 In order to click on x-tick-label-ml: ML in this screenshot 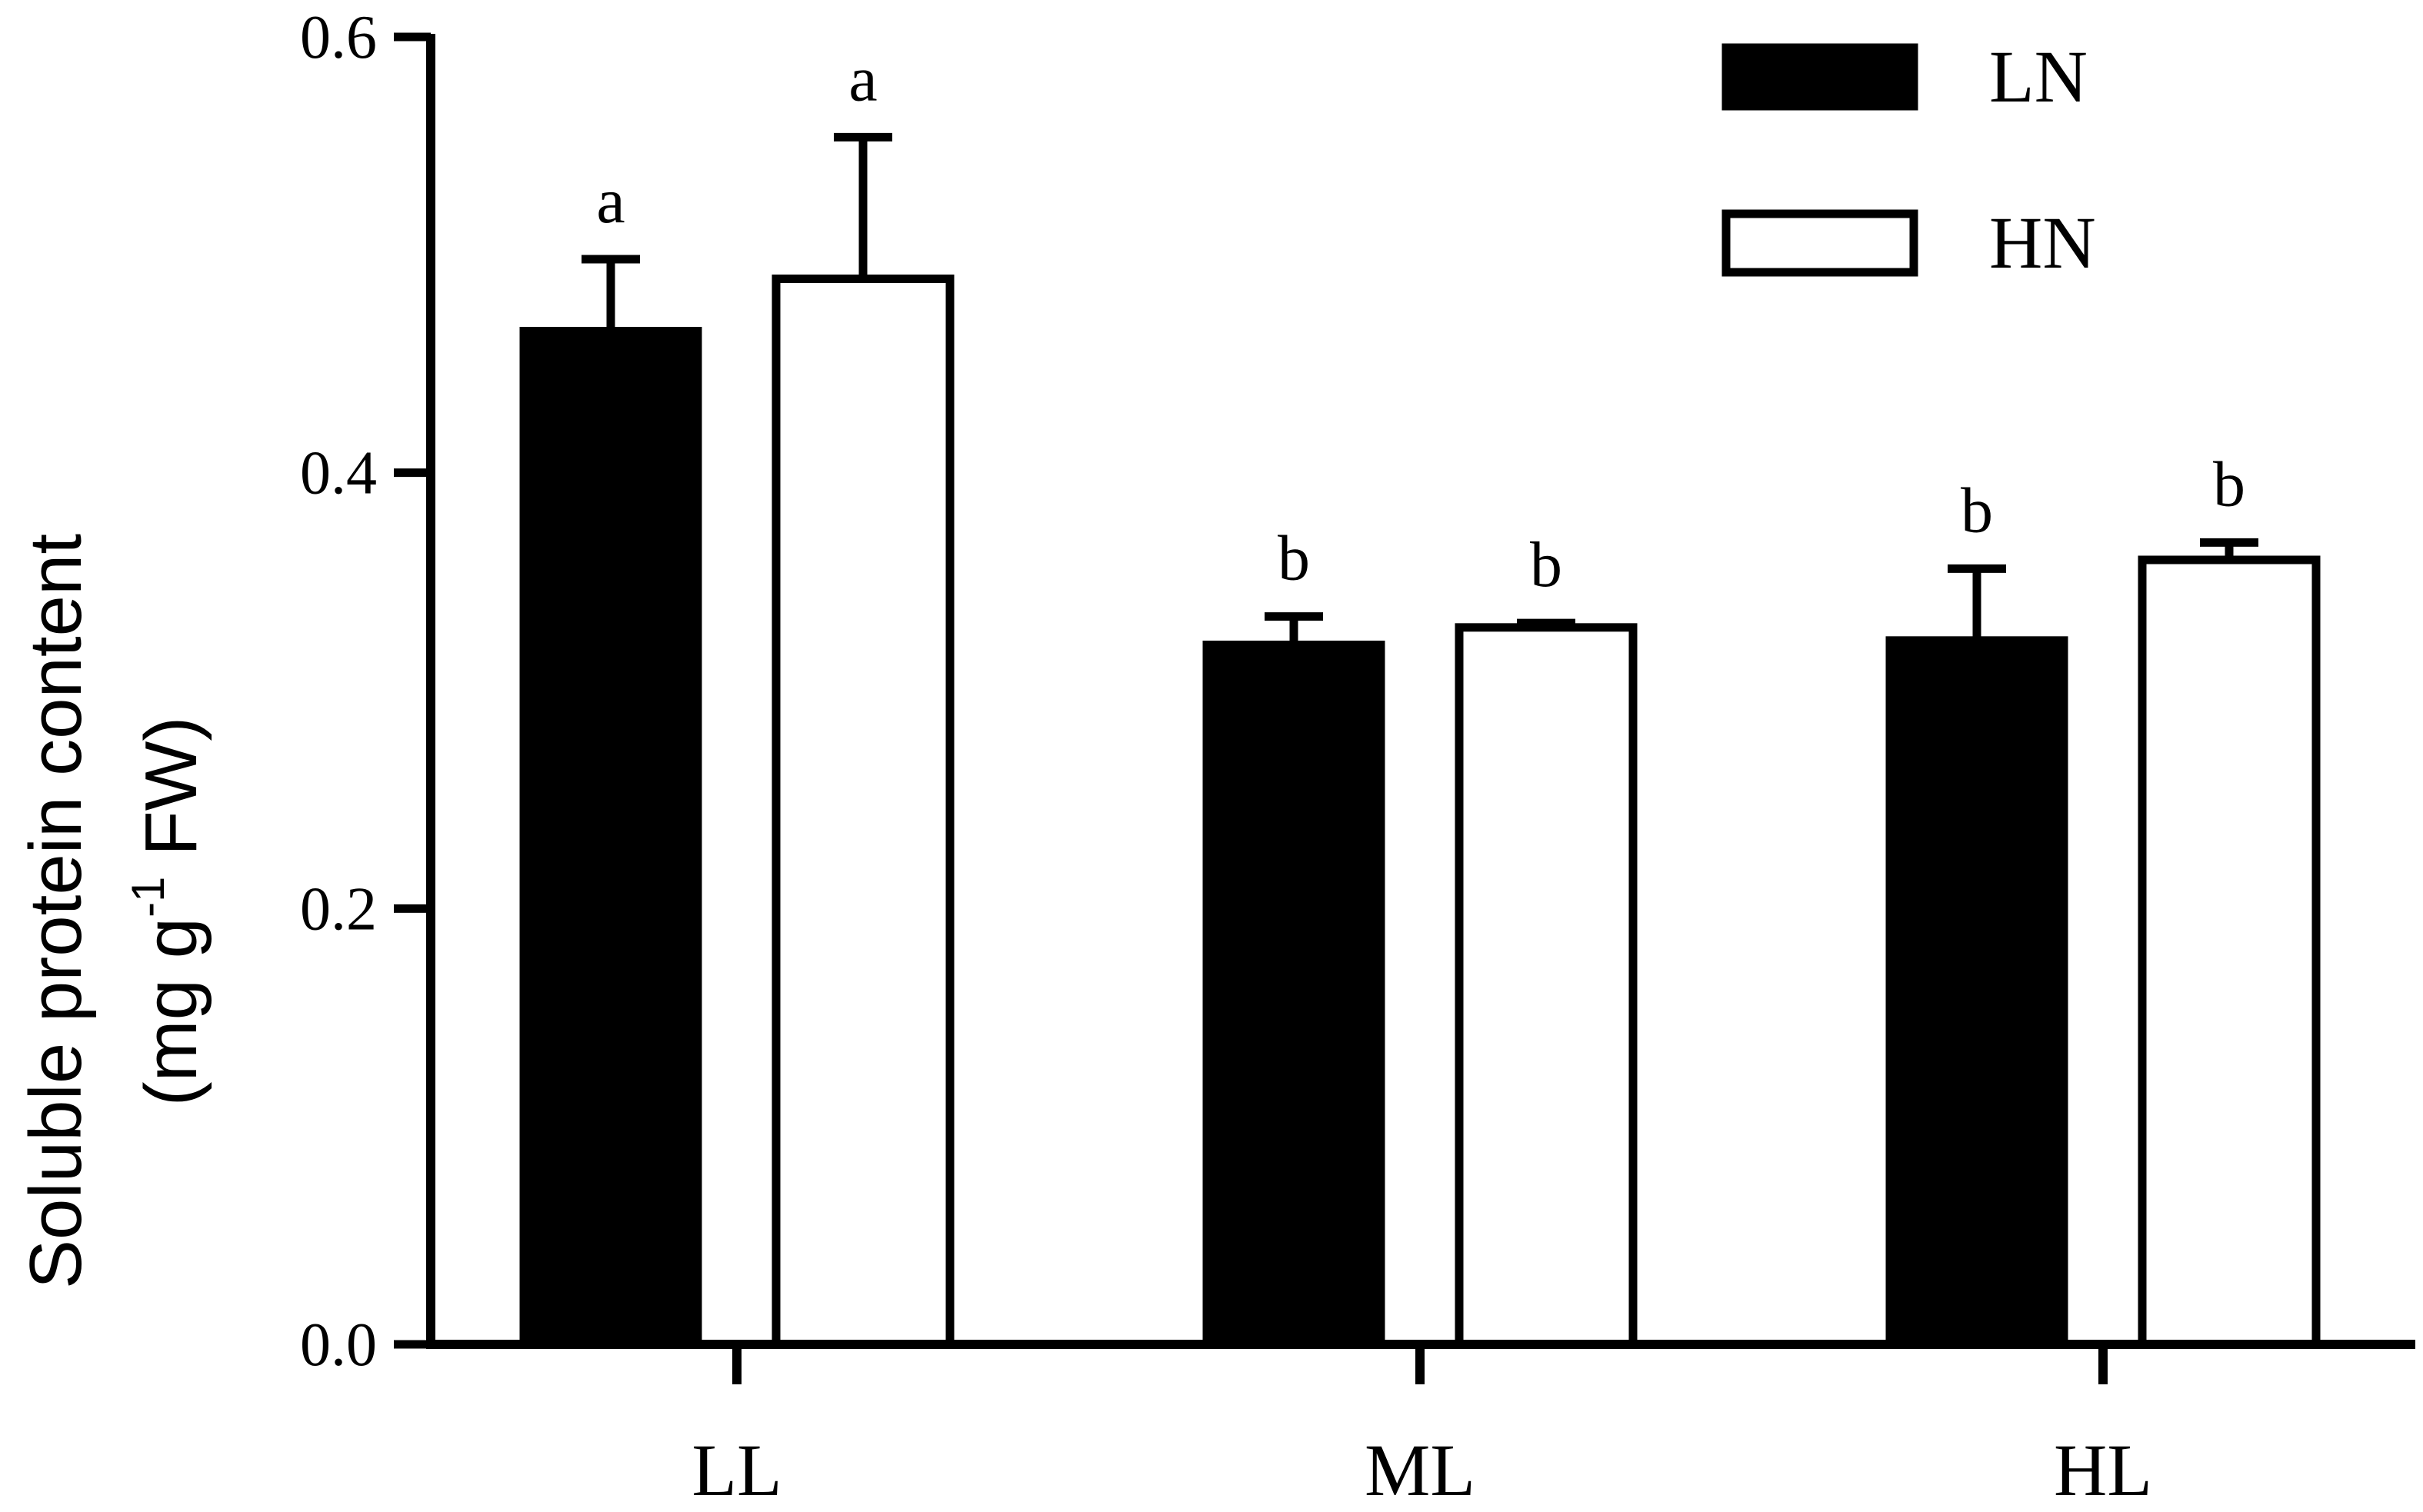, I will do `click(1420, 1470)`.